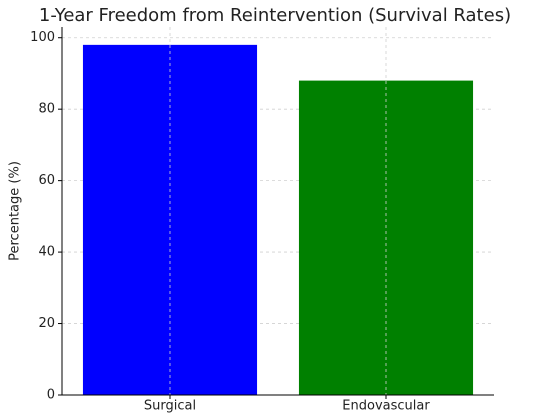 Image resolution: width=550 pixels, height=417 pixels. What do you see at coordinates (46, 109) in the screenshot?
I see `y-tick-label: 80` at bounding box center [46, 109].